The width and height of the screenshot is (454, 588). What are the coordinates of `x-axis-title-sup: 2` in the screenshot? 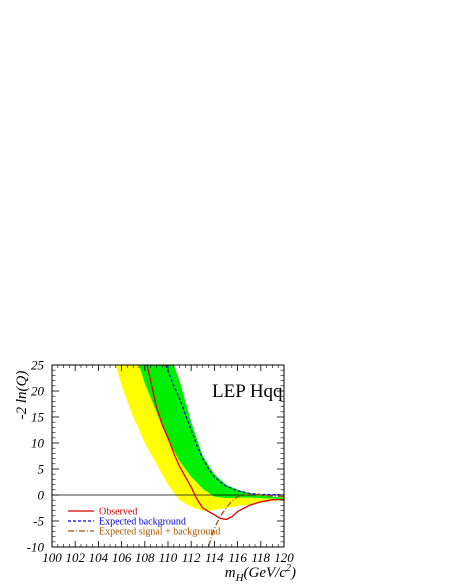 It's located at (288, 568).